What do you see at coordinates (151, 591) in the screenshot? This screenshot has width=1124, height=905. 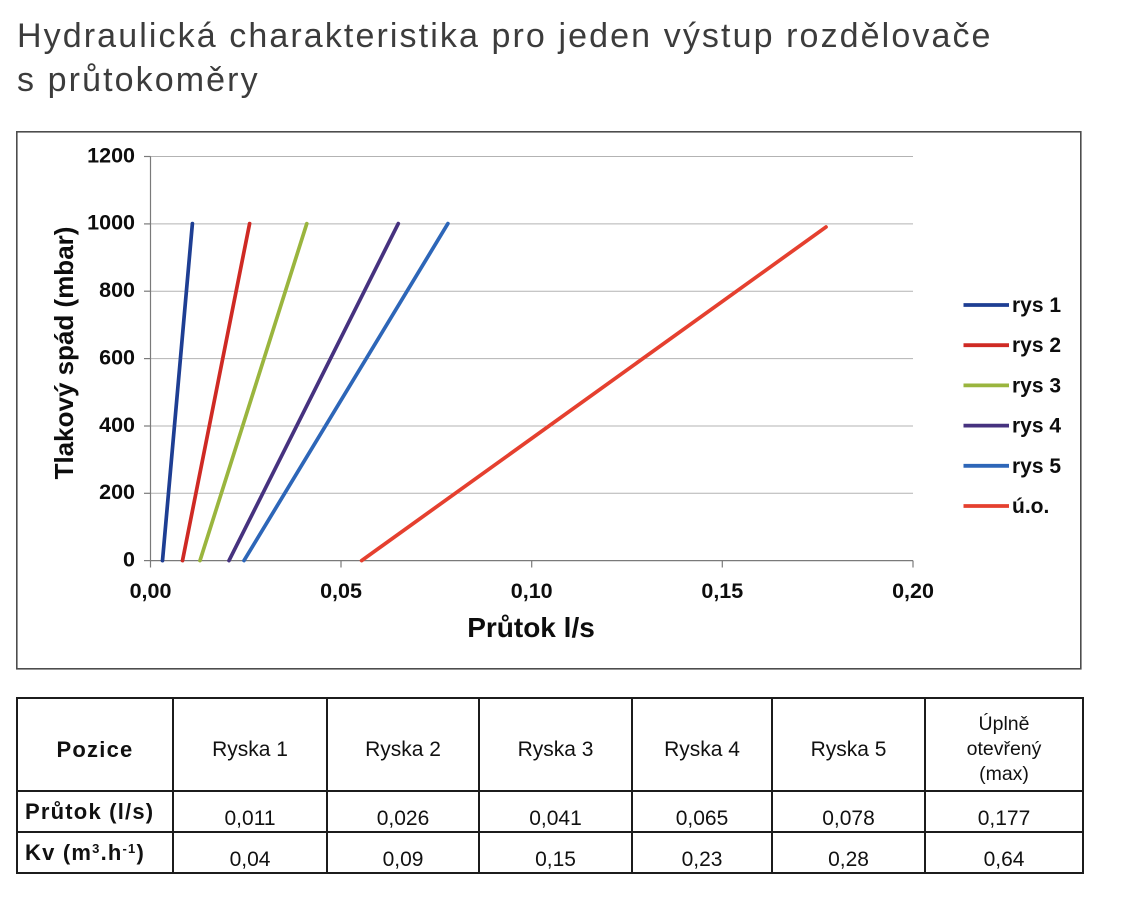 I see `svg-text: 0,00` at bounding box center [151, 591].